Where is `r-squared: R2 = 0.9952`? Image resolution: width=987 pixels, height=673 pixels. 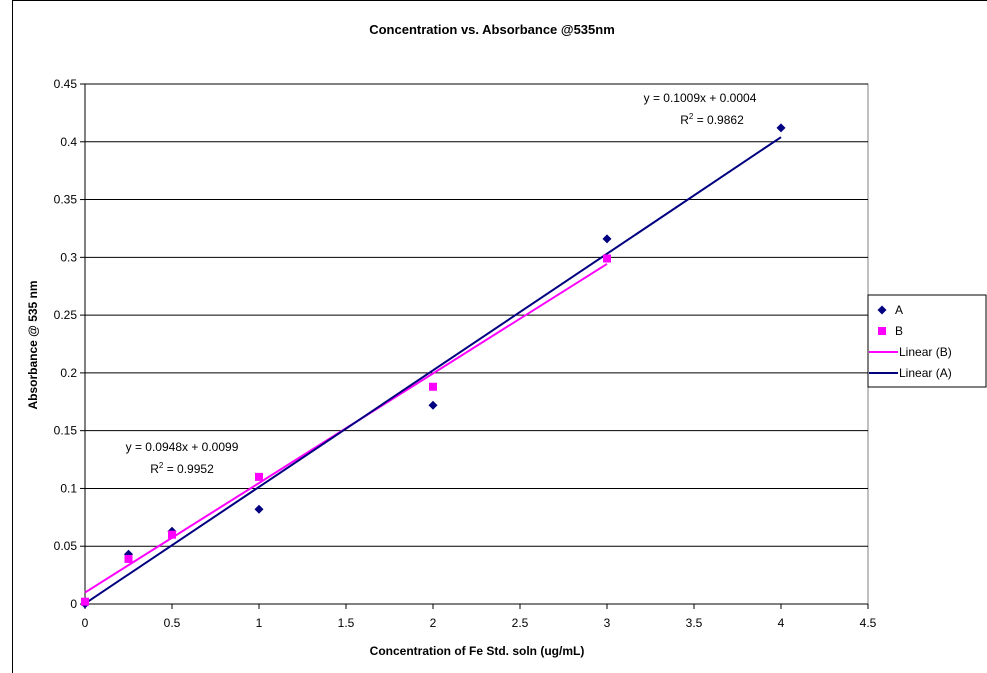
r-squared: R2 = 0.9952 is located at coordinates (182, 468).